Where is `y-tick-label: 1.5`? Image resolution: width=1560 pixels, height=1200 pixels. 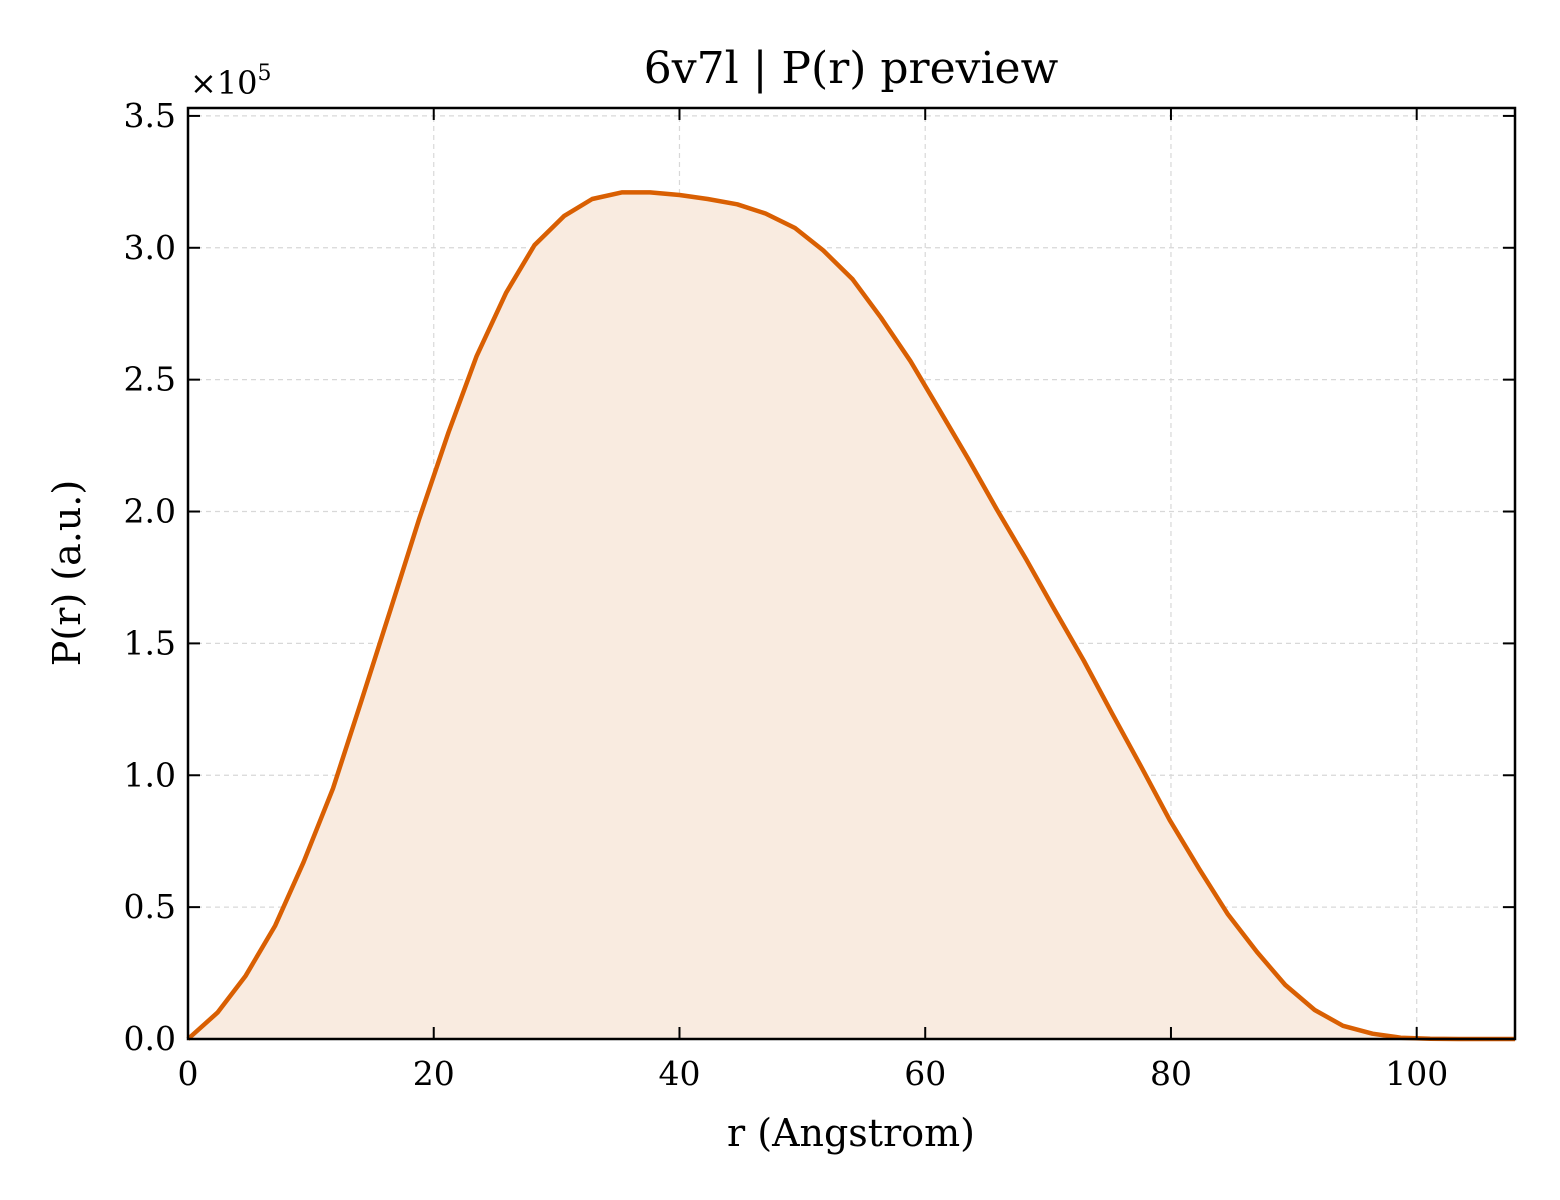
y-tick-label: 1.5 is located at coordinates (150, 642).